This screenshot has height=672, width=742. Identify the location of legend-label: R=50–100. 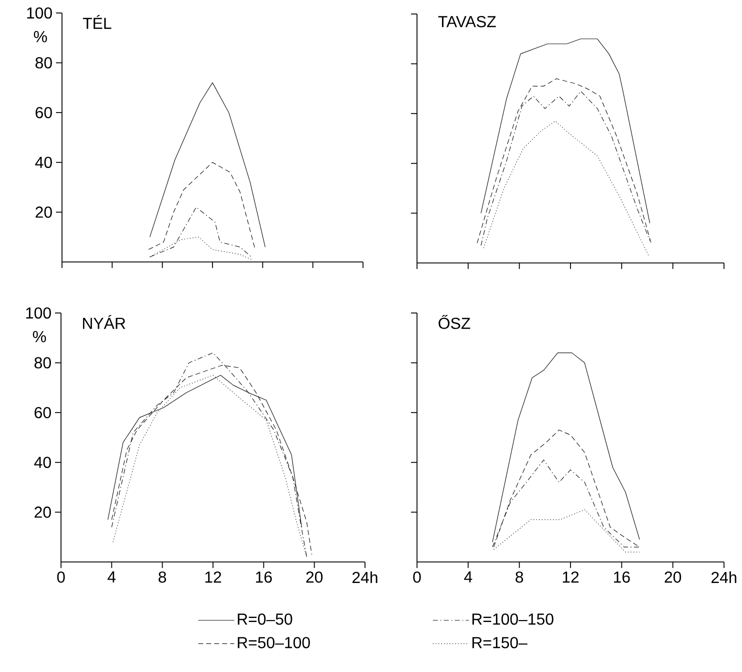
(274, 642).